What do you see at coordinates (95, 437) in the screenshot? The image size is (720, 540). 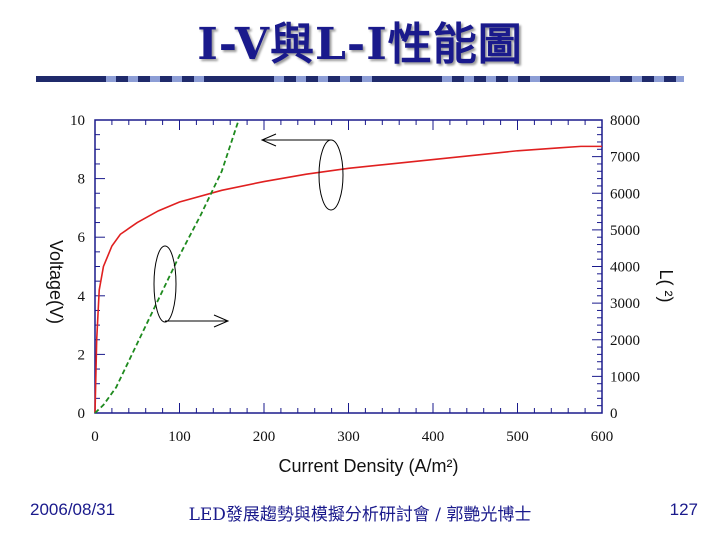 I see `x-tick-label: 0` at bounding box center [95, 437].